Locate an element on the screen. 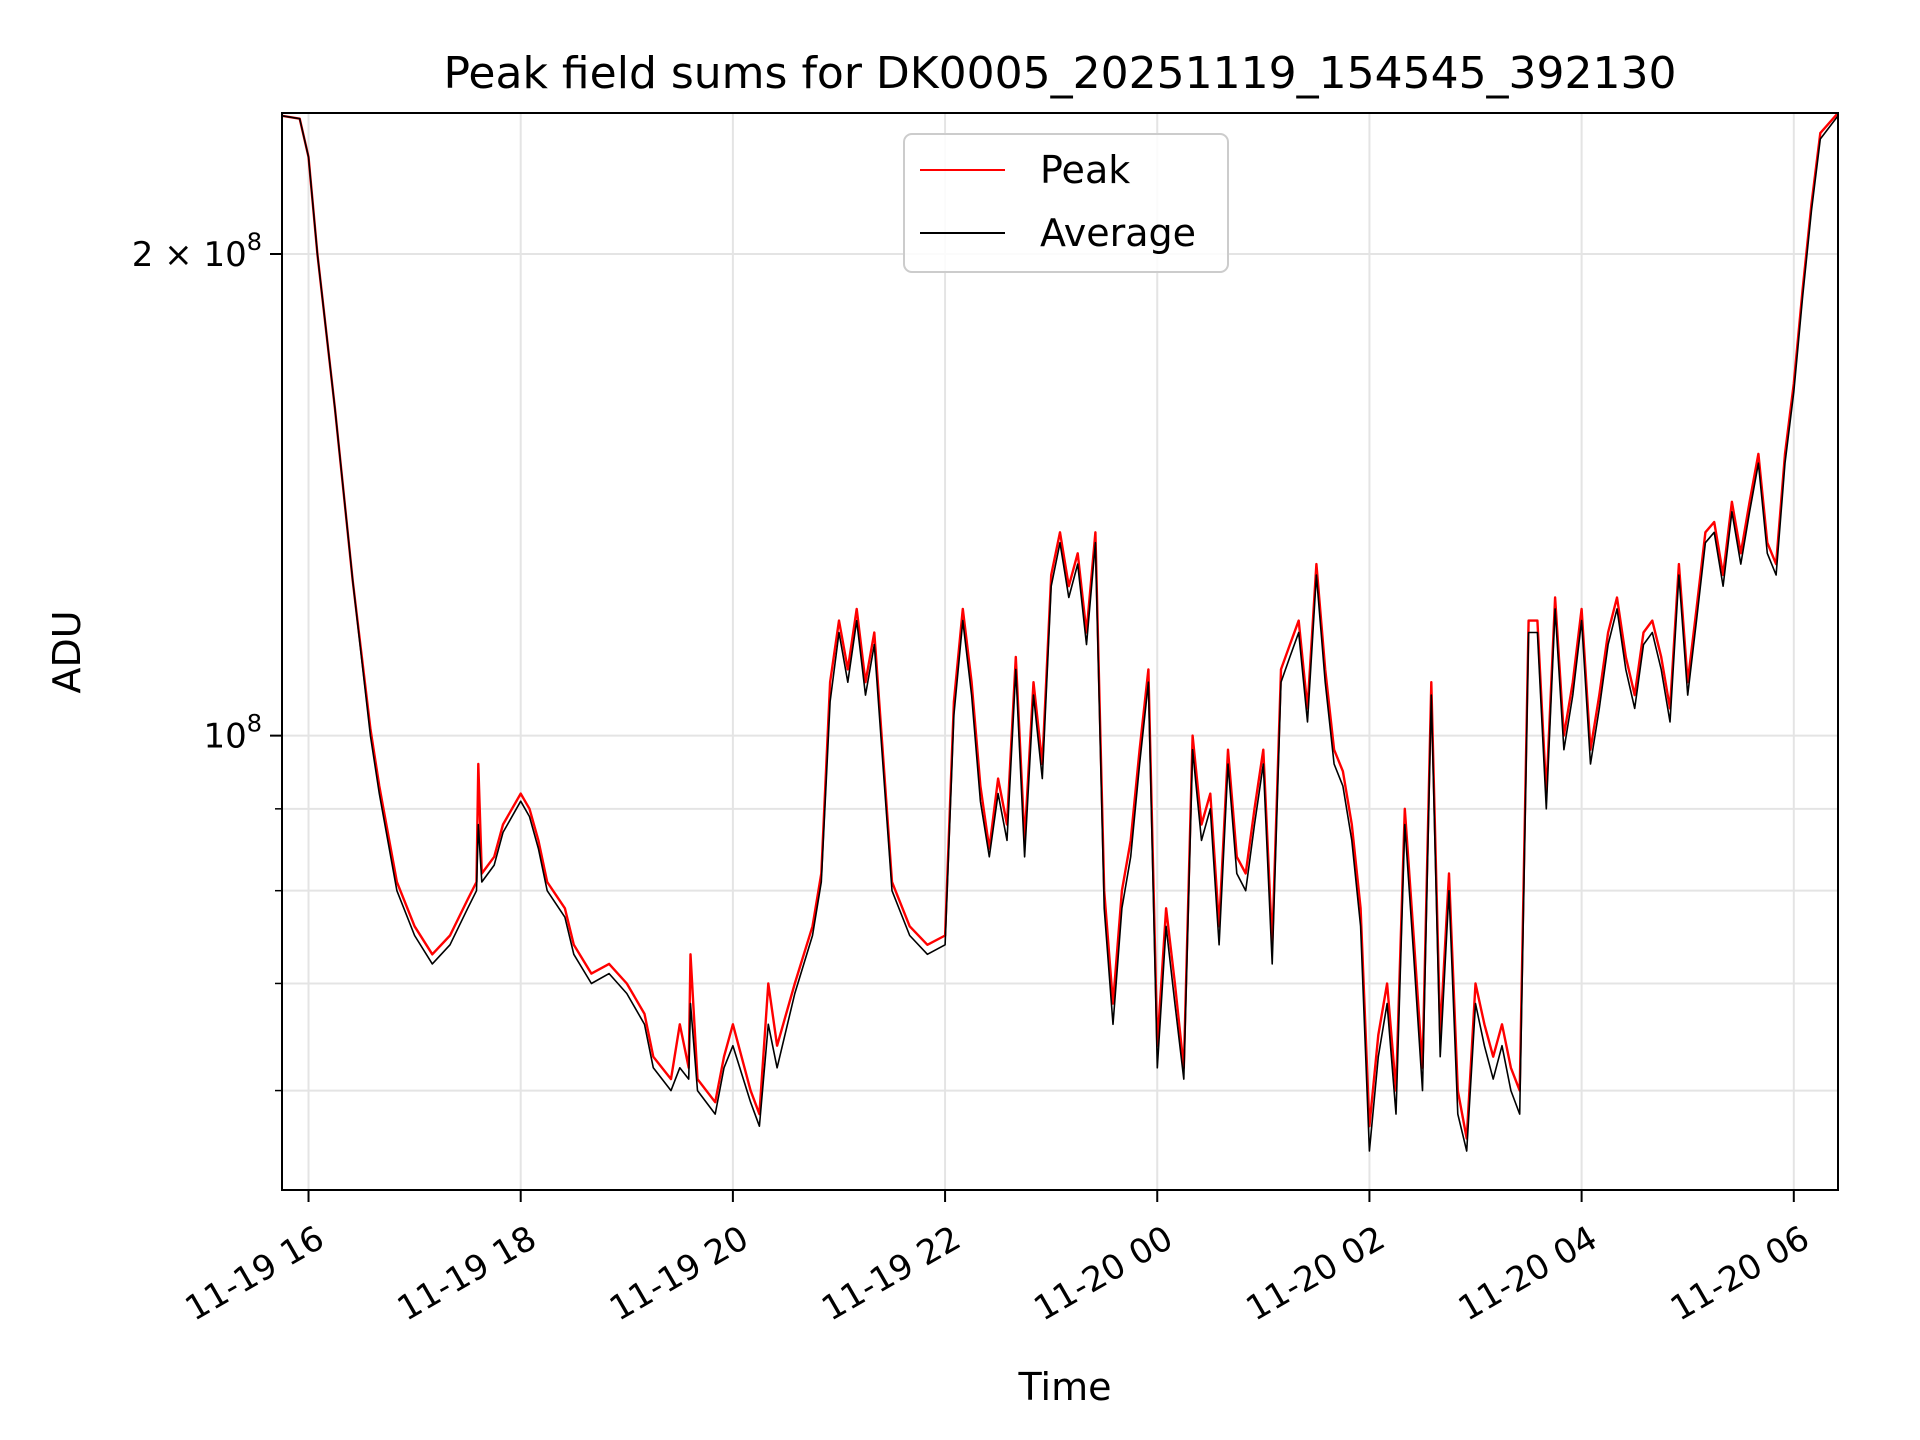  x-axis-label: Time is located at coordinates (1065, 1387).